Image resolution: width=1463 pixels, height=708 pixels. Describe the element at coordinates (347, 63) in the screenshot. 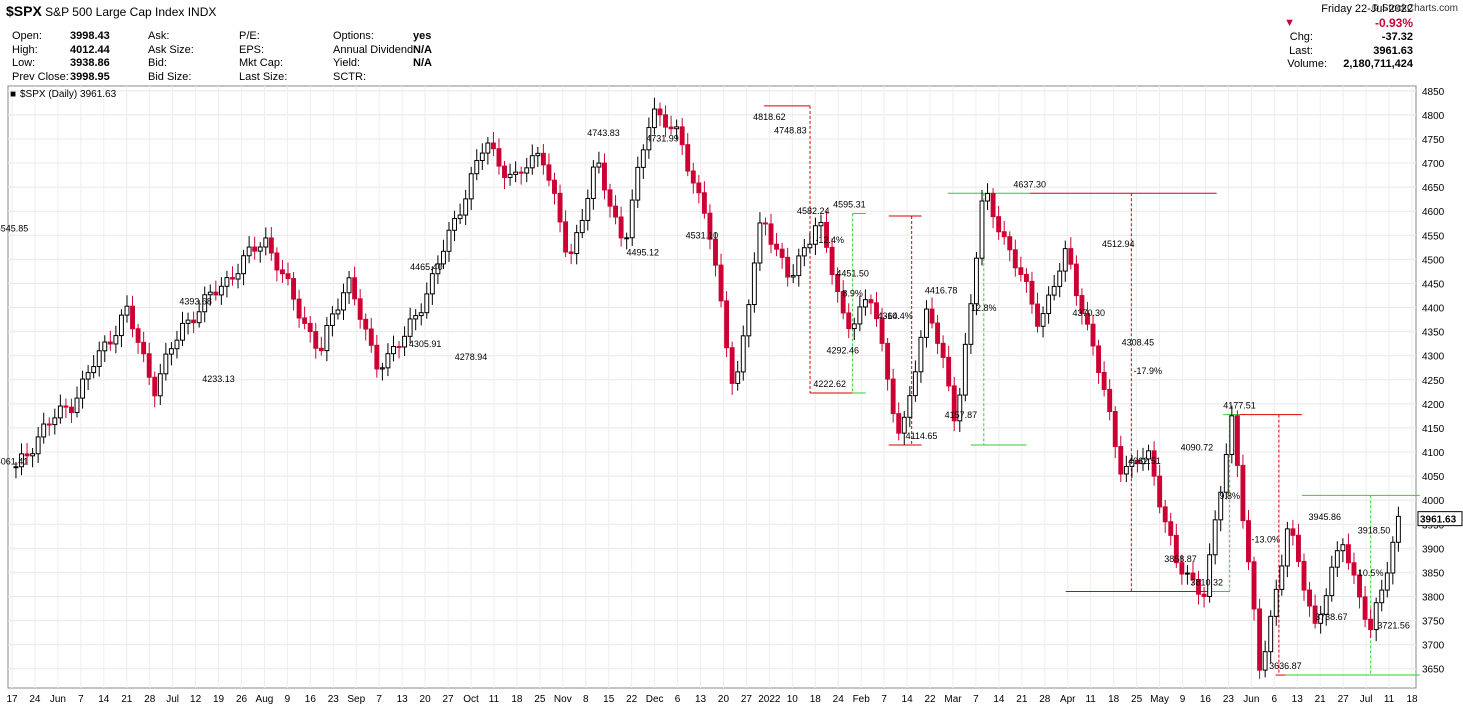

I see `label: Yield:` at that location.